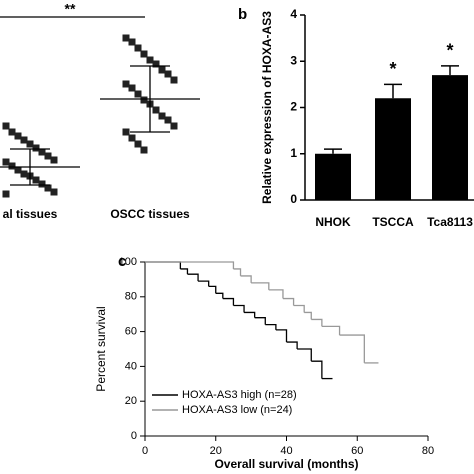 The width and height of the screenshot is (474, 474). I want to click on y-tick-label: 40, so click(131, 366).